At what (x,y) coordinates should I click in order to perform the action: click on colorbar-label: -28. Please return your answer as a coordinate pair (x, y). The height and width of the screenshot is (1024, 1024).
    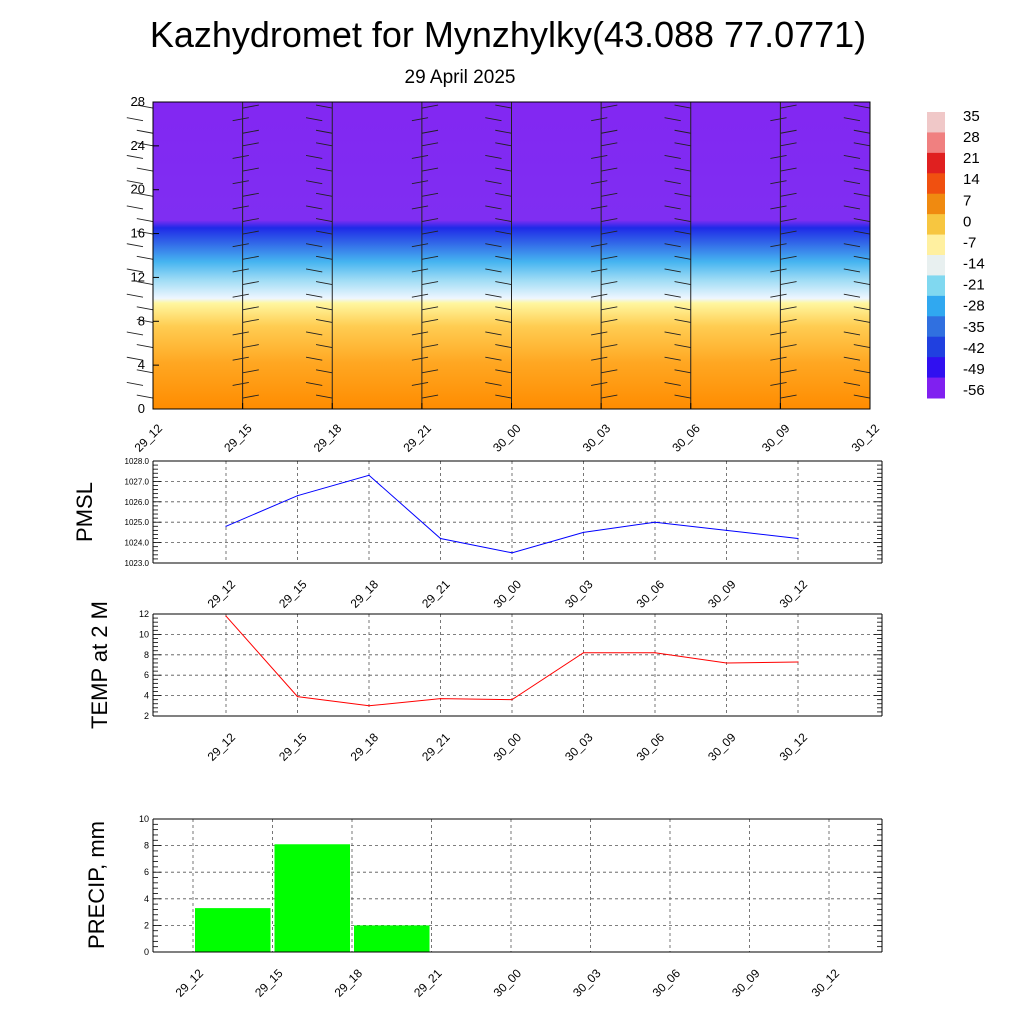
    Looking at the image, I should click on (974, 306).